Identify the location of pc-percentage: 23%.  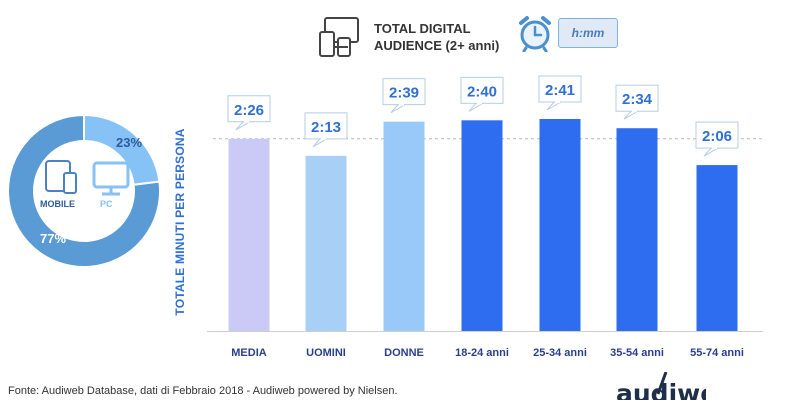
(129, 142).